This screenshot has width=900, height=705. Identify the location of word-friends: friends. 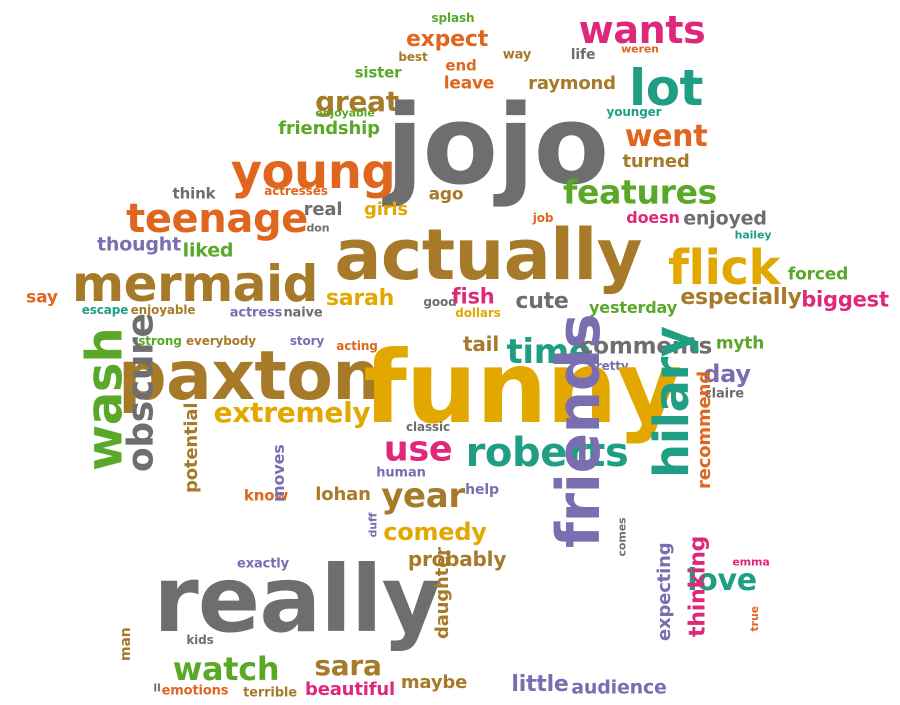
(578, 430).